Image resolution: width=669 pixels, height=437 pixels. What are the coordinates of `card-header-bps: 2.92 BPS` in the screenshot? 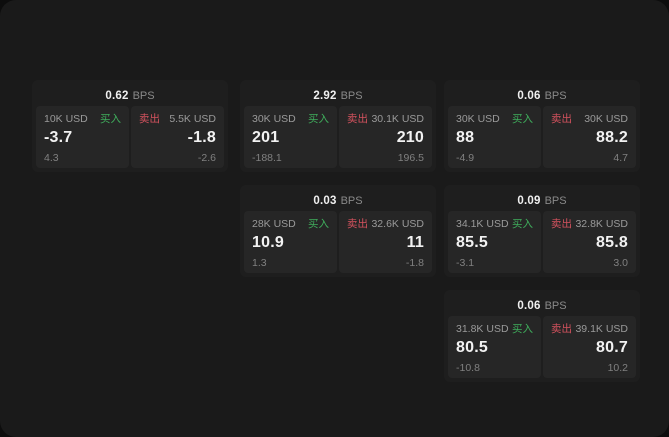 It's located at (338, 95).